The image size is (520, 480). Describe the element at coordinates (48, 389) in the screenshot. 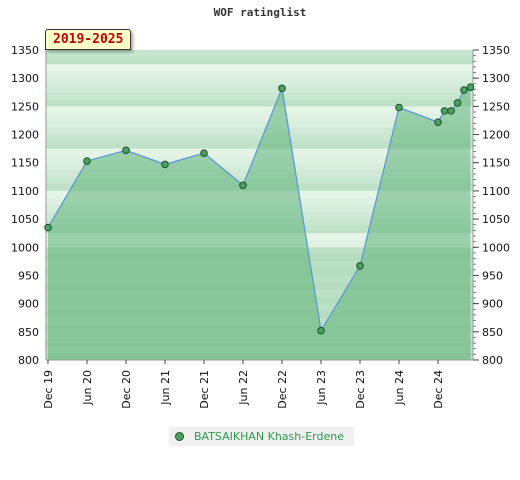

I see `x-tick-label: Dec 19` at that location.